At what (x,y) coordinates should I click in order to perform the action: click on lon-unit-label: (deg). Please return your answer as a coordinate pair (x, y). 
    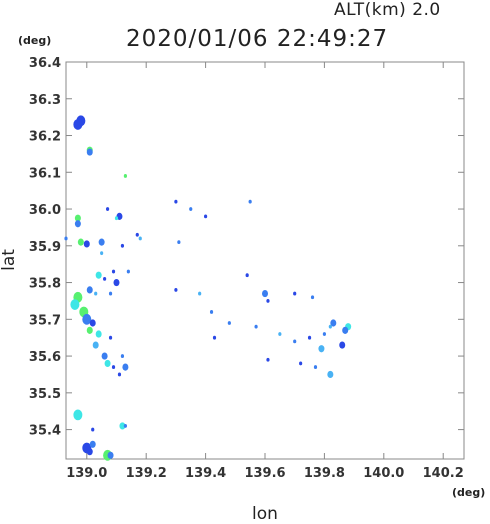
    Looking at the image, I should click on (469, 492).